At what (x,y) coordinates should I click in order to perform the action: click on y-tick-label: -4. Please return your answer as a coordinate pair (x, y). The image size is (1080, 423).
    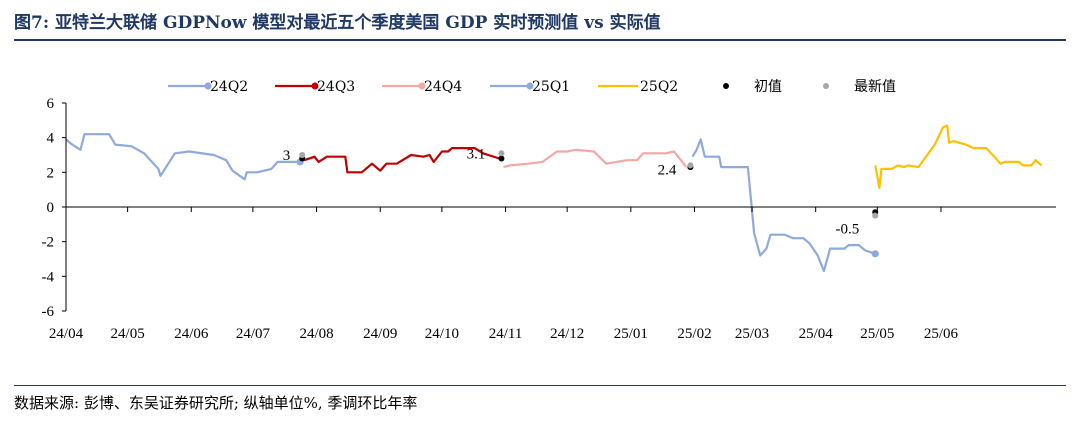
    Looking at the image, I should click on (48, 277).